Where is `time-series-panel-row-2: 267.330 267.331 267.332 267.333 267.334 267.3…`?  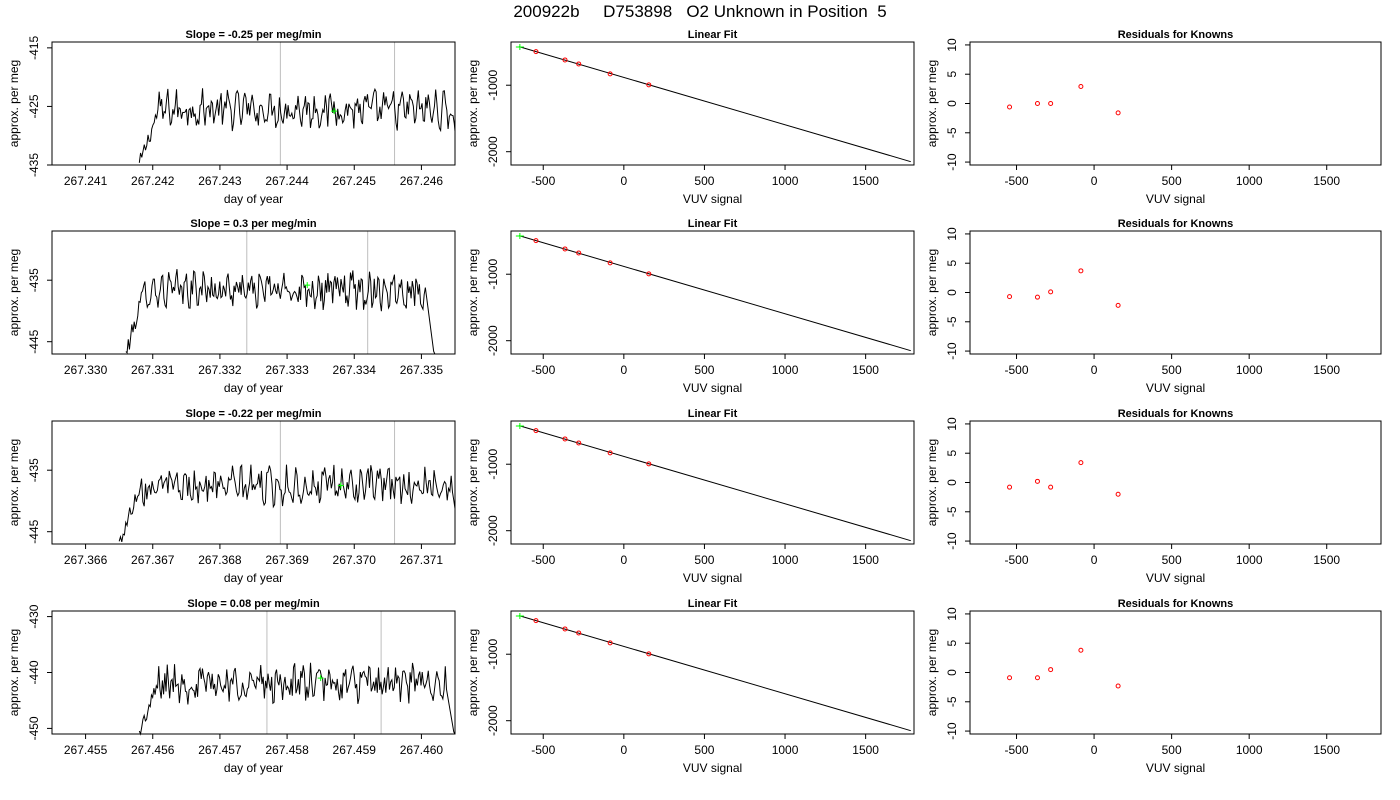 time-series-panel-row-2: 267.330 267.331 267.332 267.333 267.334 267.3… is located at coordinates (231, 306).